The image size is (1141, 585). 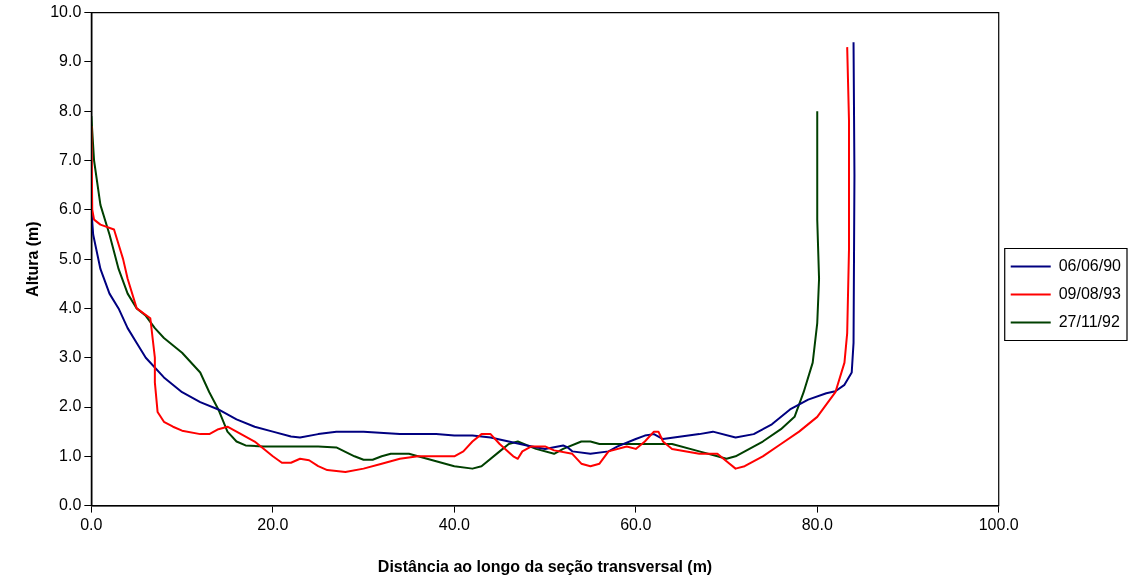 What do you see at coordinates (454, 524) in the screenshot?
I see `x-tick-label: 40.0` at bounding box center [454, 524].